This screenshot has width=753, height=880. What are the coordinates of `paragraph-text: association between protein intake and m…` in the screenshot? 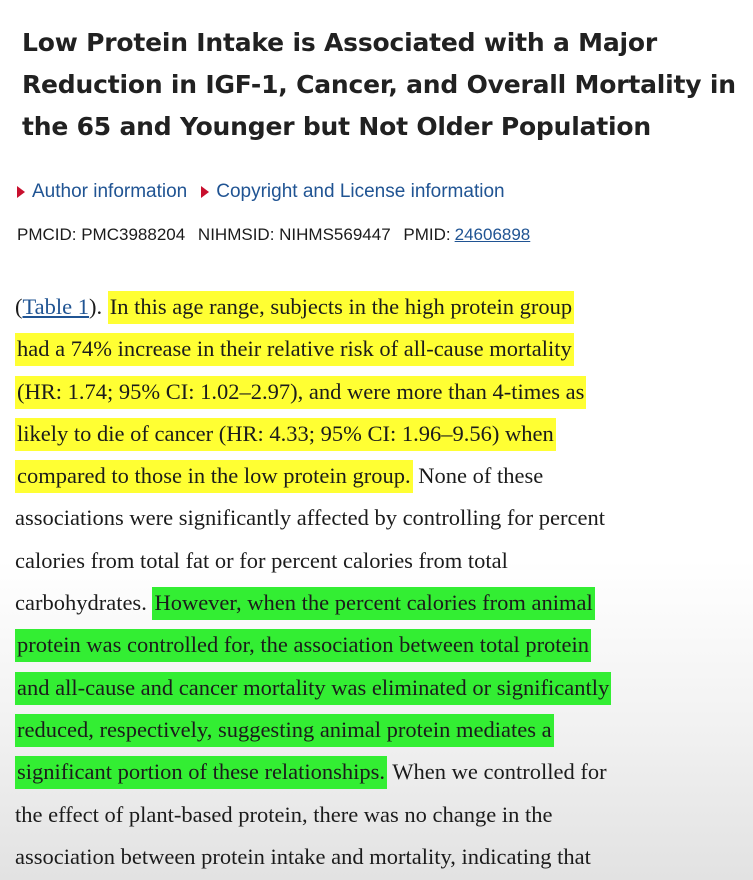 It's located at (303, 856).